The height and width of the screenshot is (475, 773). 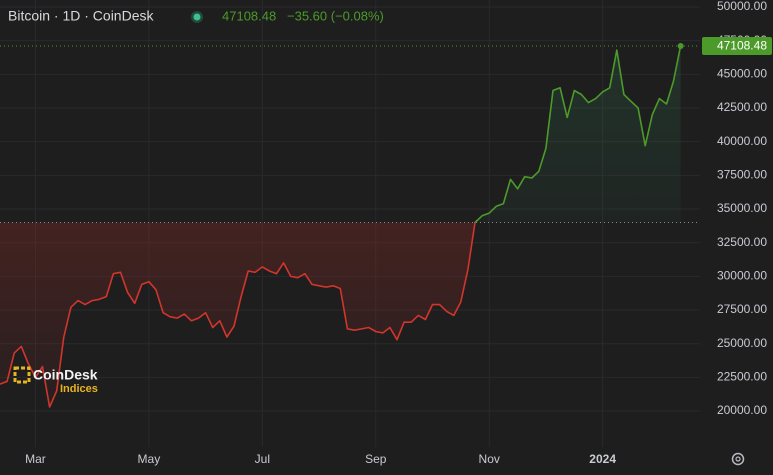 I want to click on status-dot, so click(x=197, y=17).